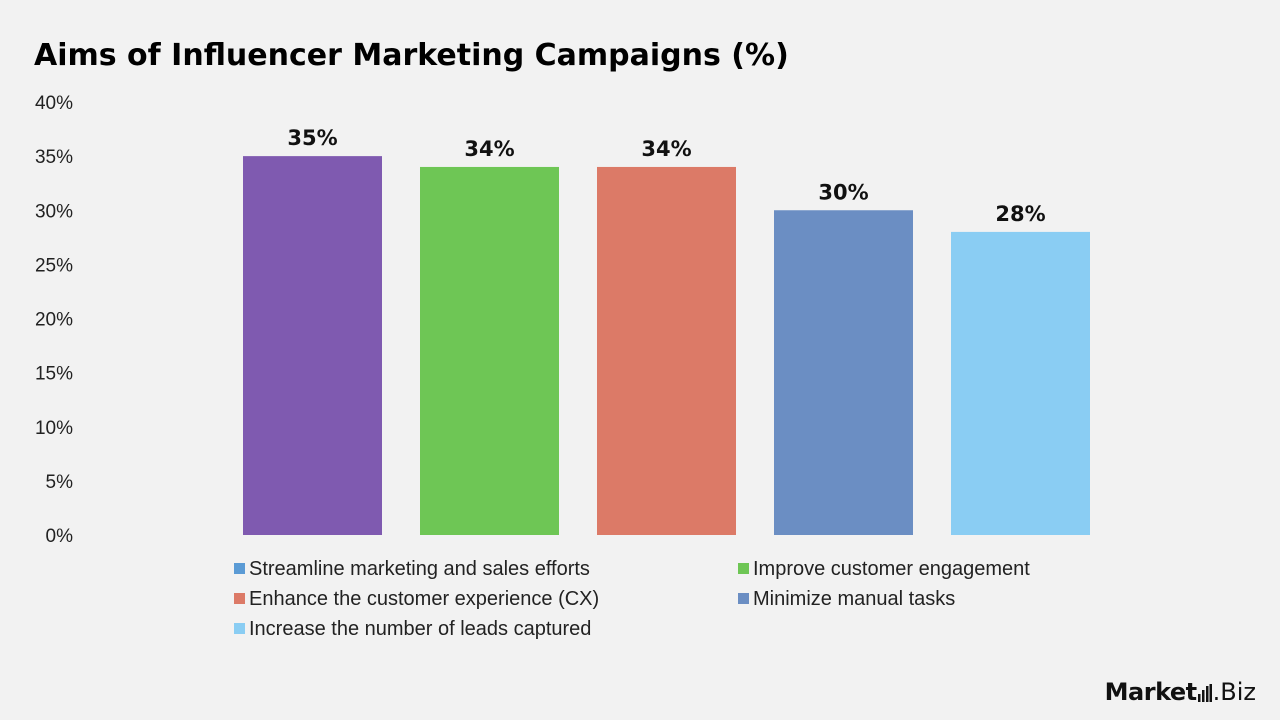 The height and width of the screenshot is (720, 1280). I want to click on legend-label: Enhance the customer experience (CX), so click(424, 599).